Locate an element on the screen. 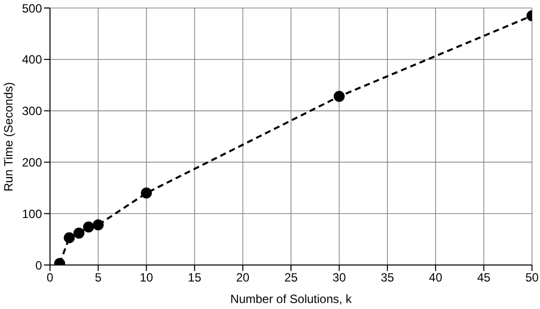 This screenshot has width=540, height=309. x-tick-label: 15 is located at coordinates (195, 277).